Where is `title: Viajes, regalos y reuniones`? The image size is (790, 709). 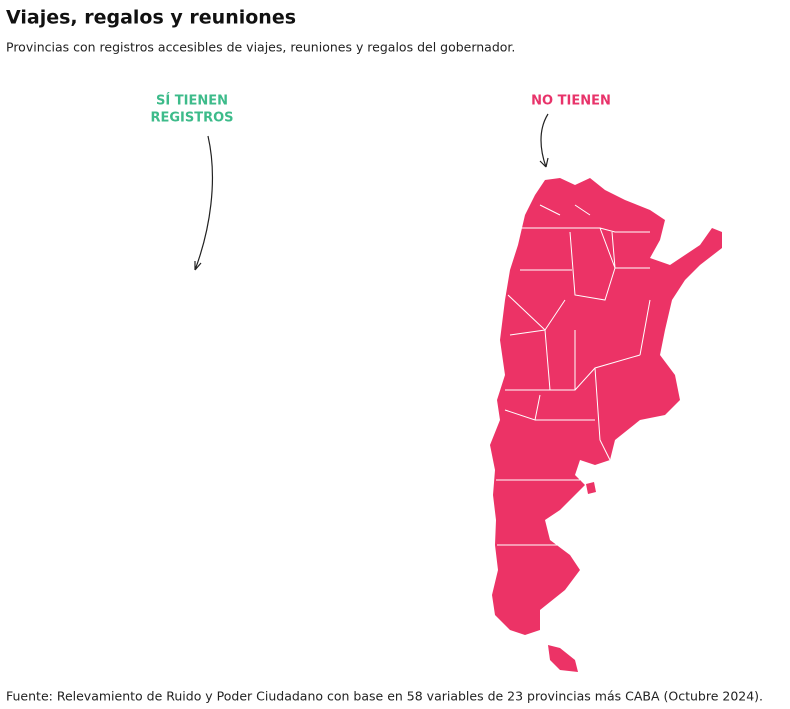 title: Viajes, regalos y reuniones is located at coordinates (151, 18).